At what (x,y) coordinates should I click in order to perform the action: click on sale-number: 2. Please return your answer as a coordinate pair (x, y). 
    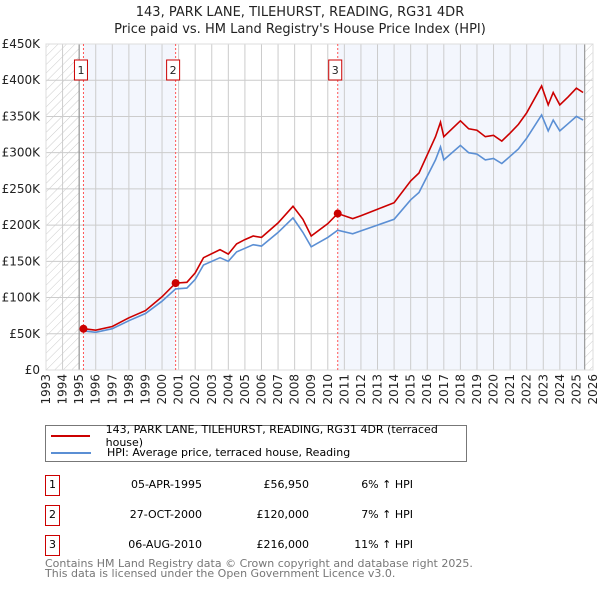
    Looking at the image, I should click on (52, 515).